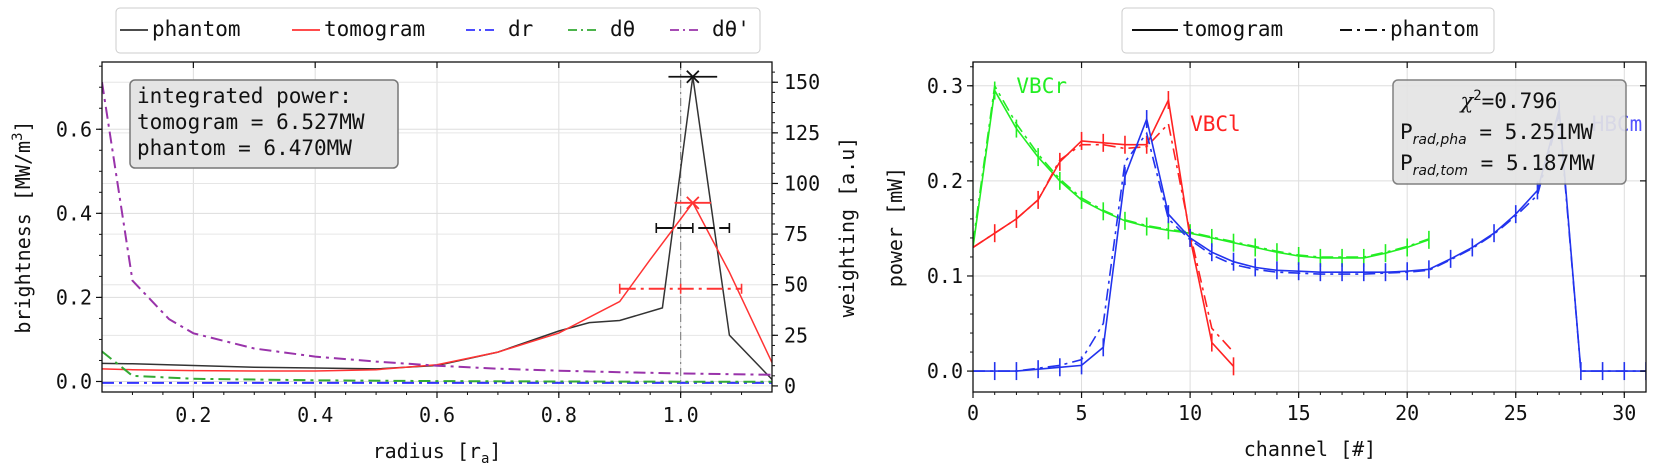  Describe the element at coordinates (1190, 413) in the screenshot. I see `right-x-tick-label: 10` at that location.